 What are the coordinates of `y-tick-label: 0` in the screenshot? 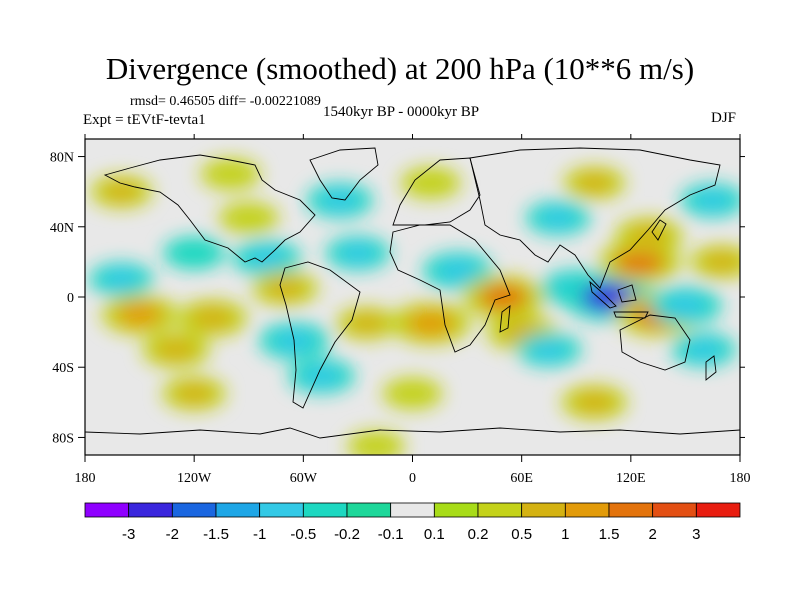 It's located at (70, 298).